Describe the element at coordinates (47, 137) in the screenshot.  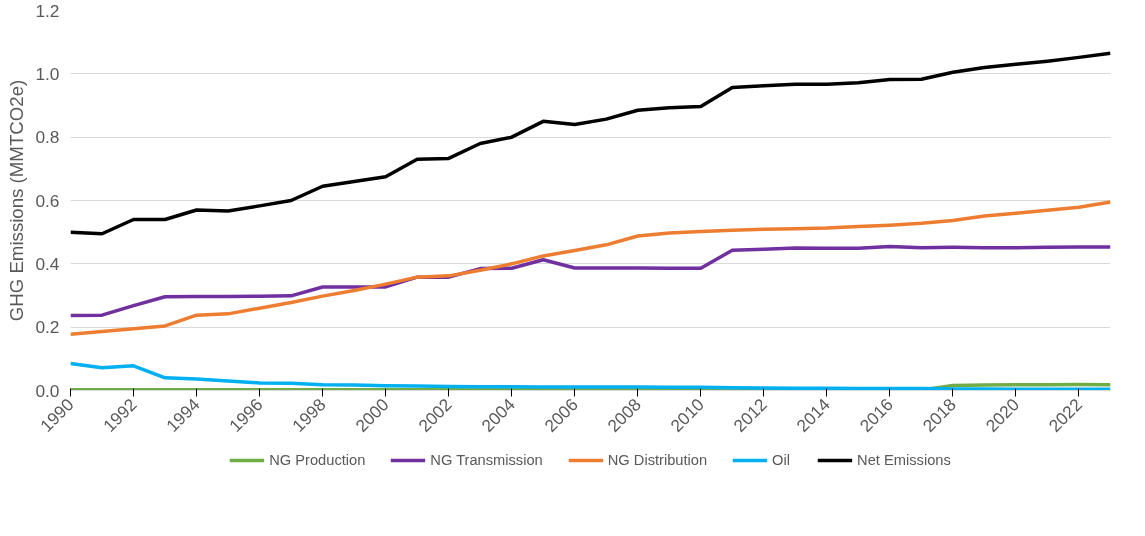
I see `y-tick-label: 0.8` at that location.